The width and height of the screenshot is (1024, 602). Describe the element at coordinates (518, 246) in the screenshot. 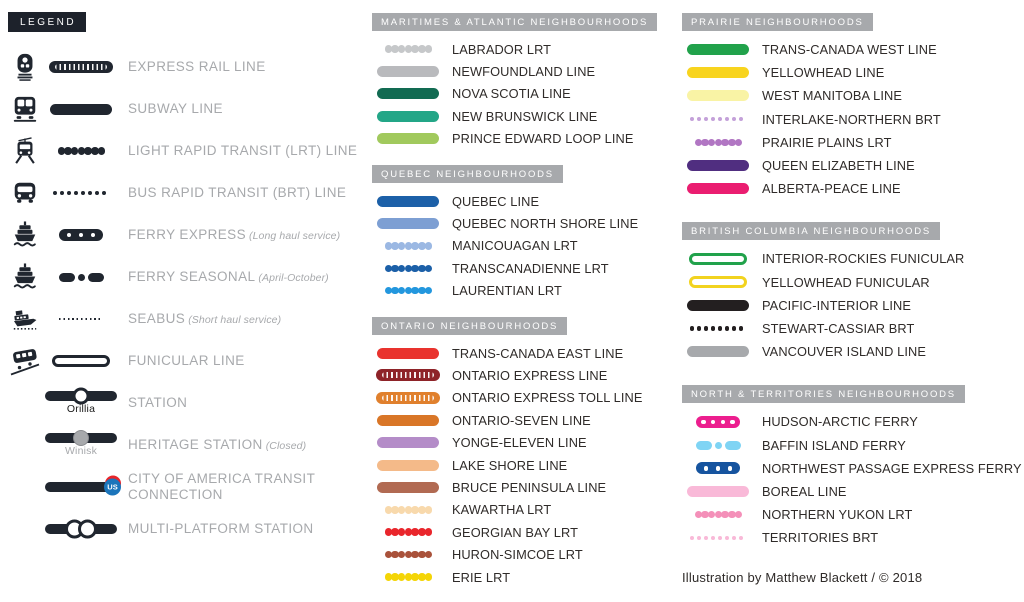

I see `line-item-manicouagan-lrt: MANICOUAGAN LRT` at that location.